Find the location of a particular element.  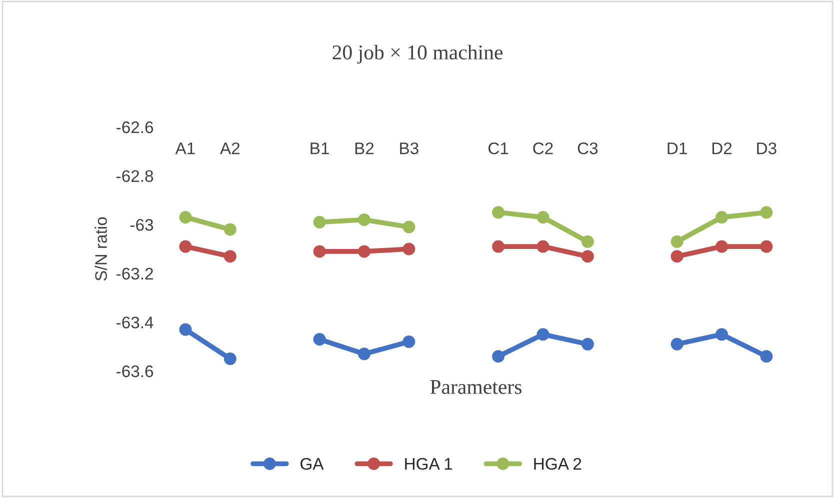

x-tick-label: D1 is located at coordinates (677, 148).